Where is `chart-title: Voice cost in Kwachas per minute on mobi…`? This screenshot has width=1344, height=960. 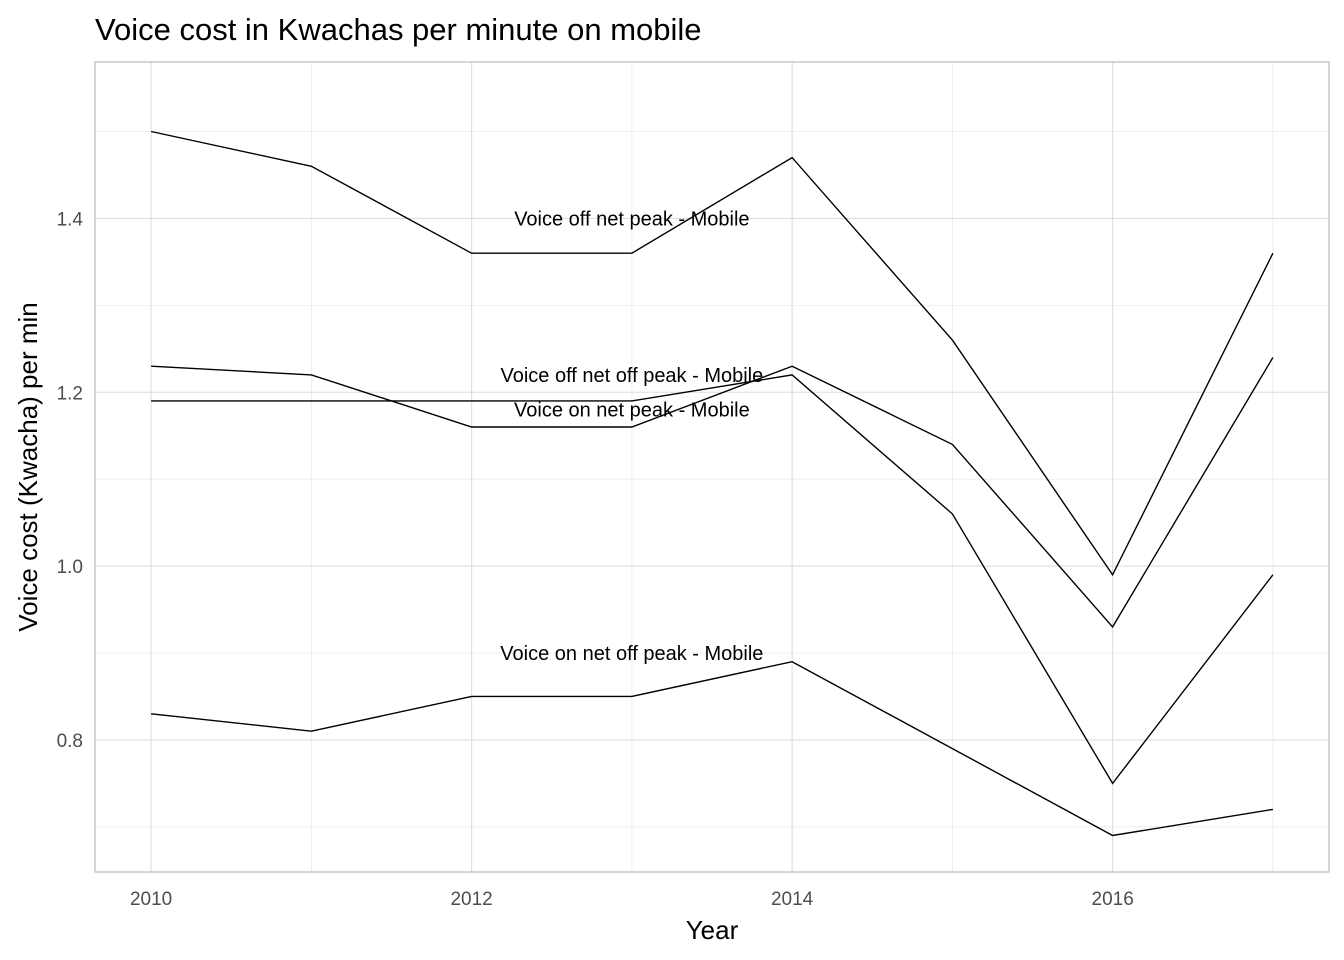 chart-title: Voice cost in Kwachas per minute on mobi… is located at coordinates (398, 29).